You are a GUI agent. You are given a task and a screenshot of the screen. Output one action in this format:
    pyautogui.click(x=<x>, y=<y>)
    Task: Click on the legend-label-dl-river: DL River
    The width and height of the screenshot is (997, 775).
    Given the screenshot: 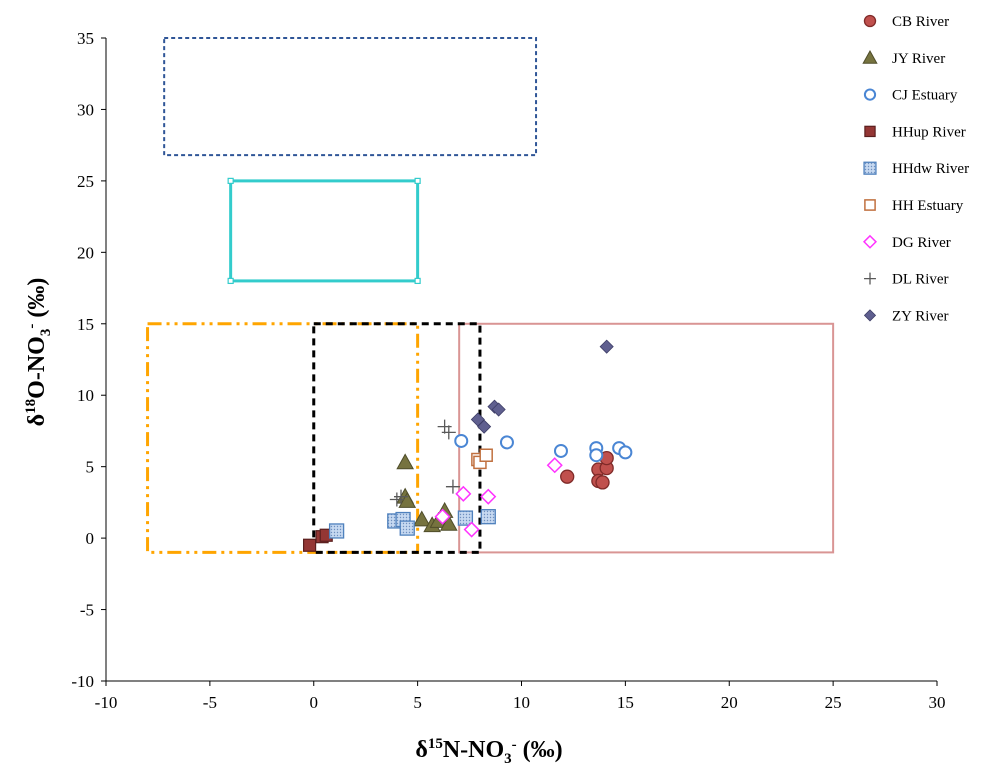 What is the action you would take?
    pyautogui.click(x=920, y=280)
    